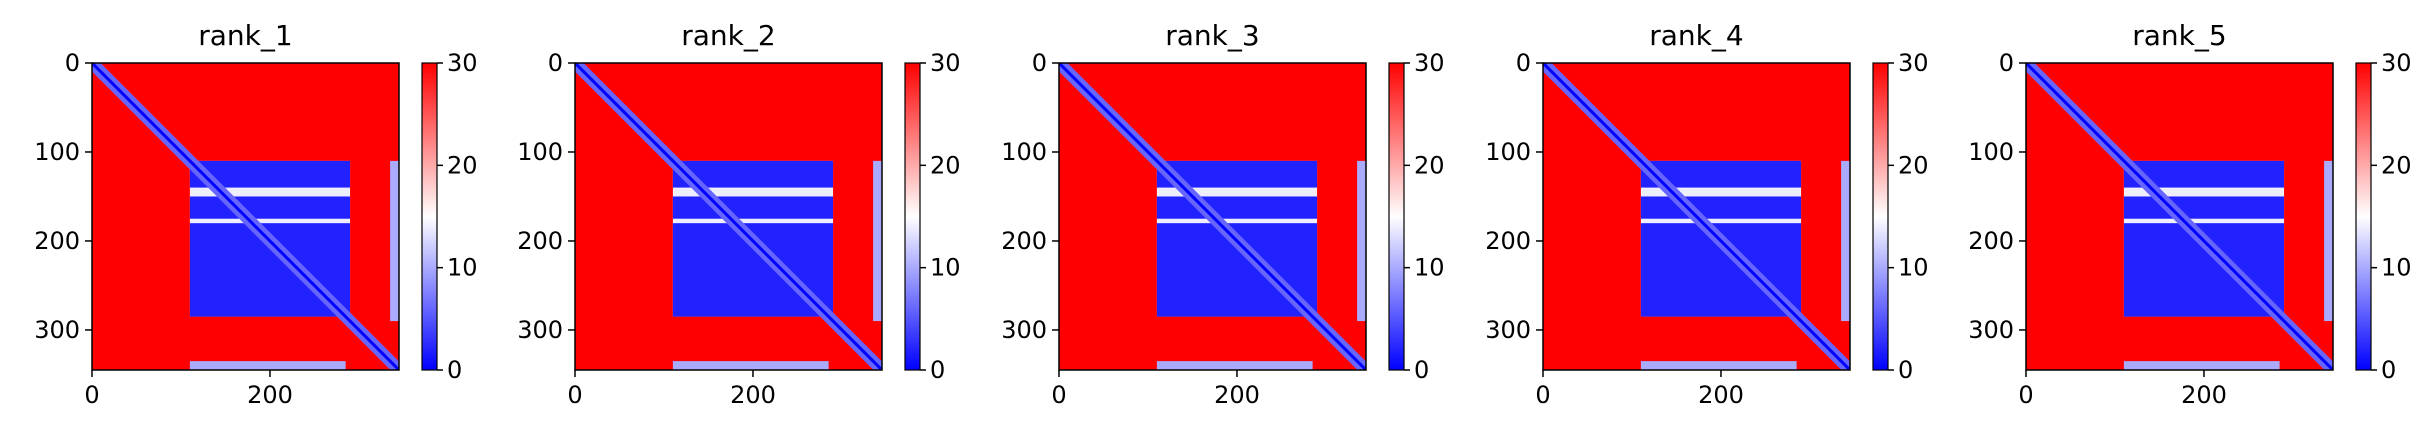 The height and width of the screenshot is (438, 2435). I want to click on panel-title: rank_2, so click(728, 35).